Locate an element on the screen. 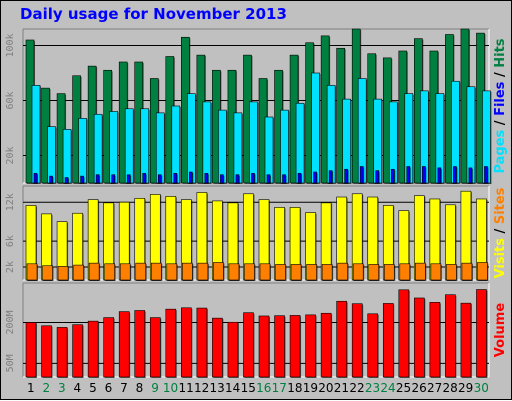  day-label: 11 is located at coordinates (185, 388).